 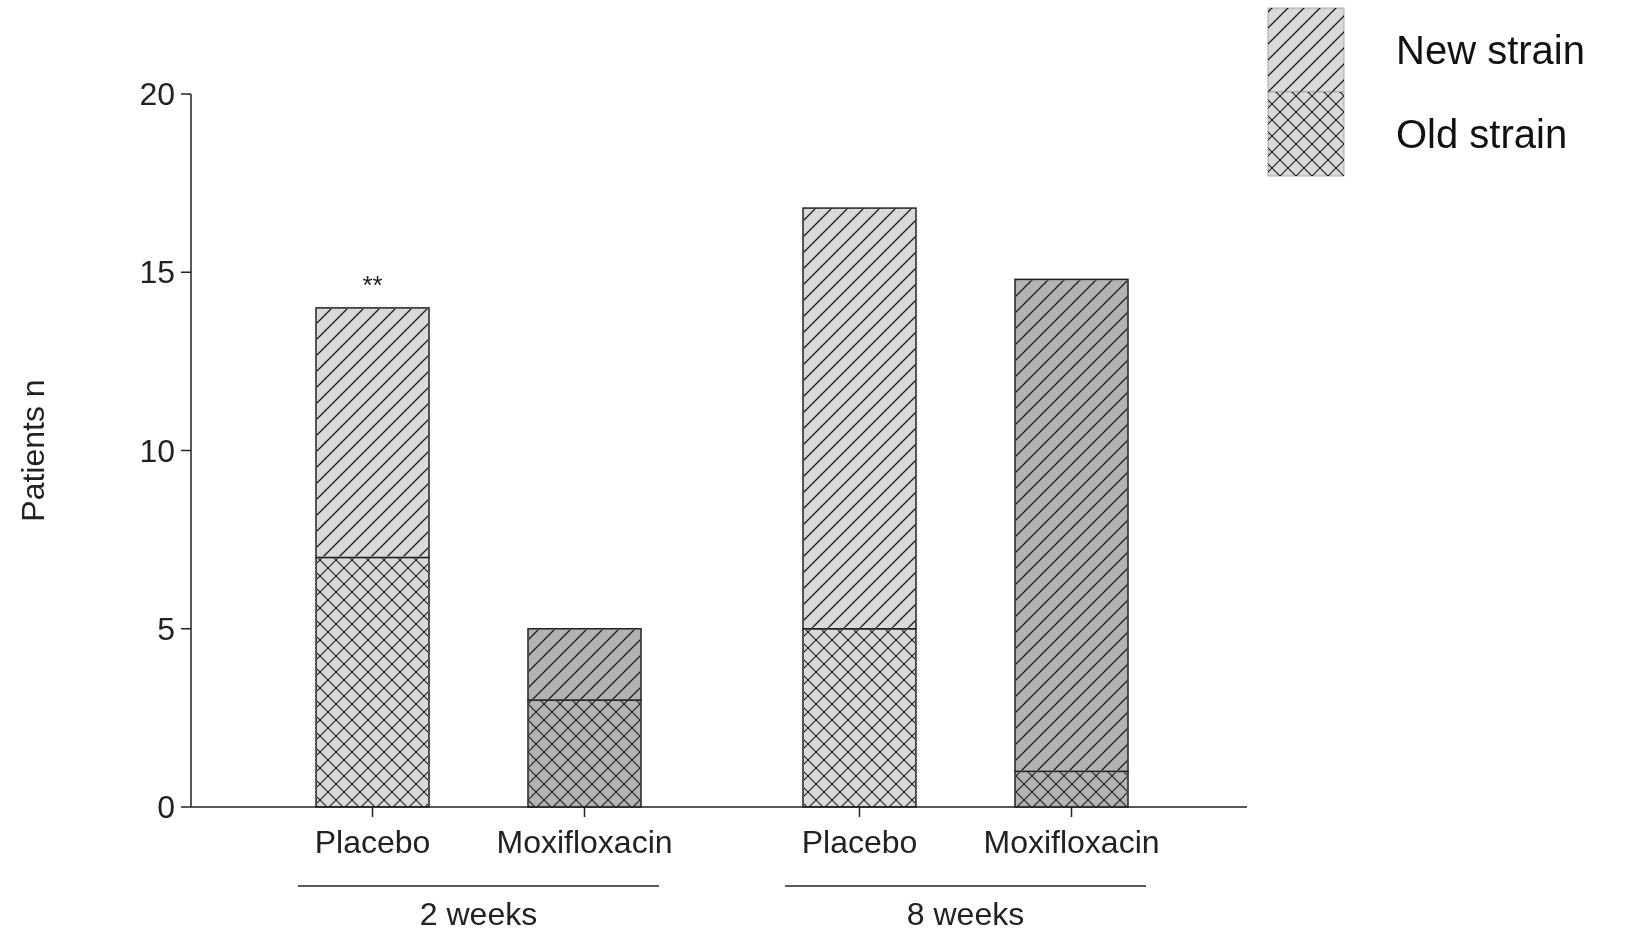 I want to click on y-tick-label: 15, so click(x=157, y=272).